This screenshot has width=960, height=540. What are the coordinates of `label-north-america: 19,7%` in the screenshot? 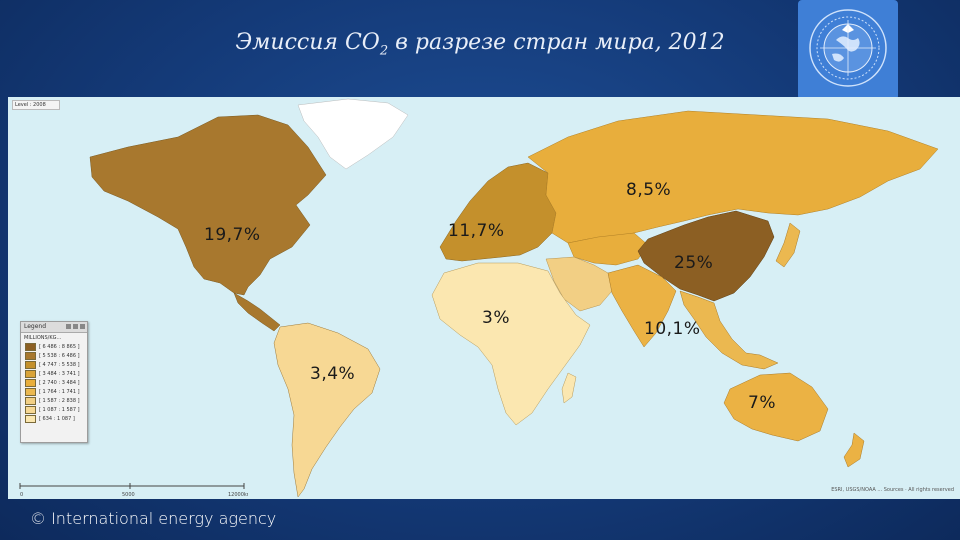 It's located at (232, 235).